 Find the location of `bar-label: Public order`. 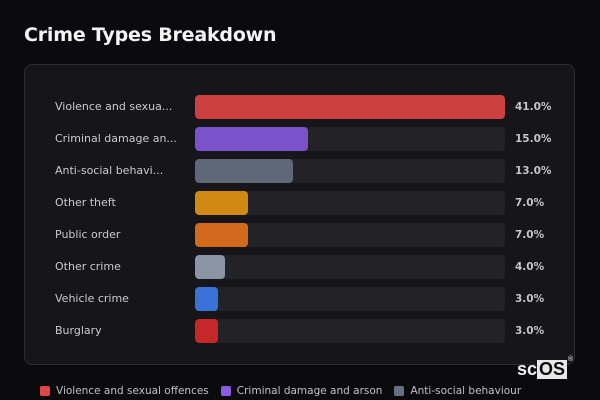

bar-label: Public order is located at coordinates (88, 234).